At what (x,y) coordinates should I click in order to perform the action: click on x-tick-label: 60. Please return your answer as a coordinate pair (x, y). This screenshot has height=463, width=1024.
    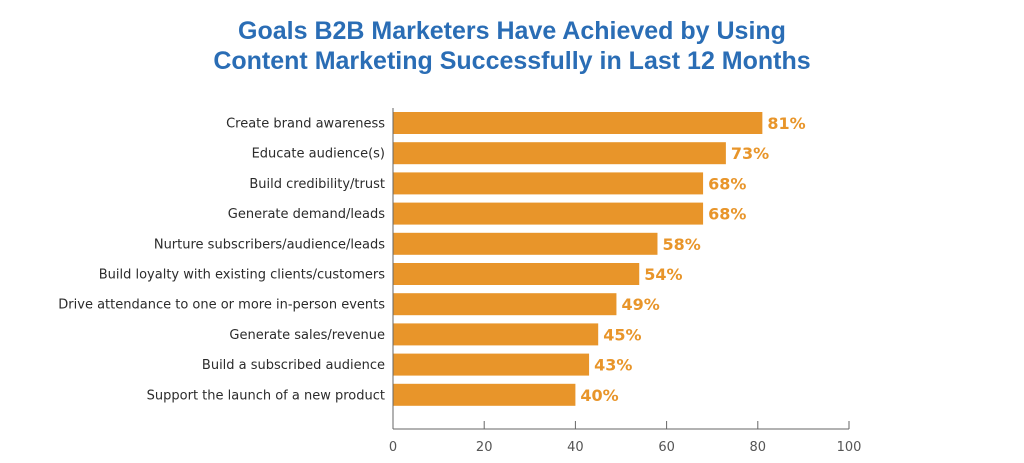
    Looking at the image, I should click on (666, 447).